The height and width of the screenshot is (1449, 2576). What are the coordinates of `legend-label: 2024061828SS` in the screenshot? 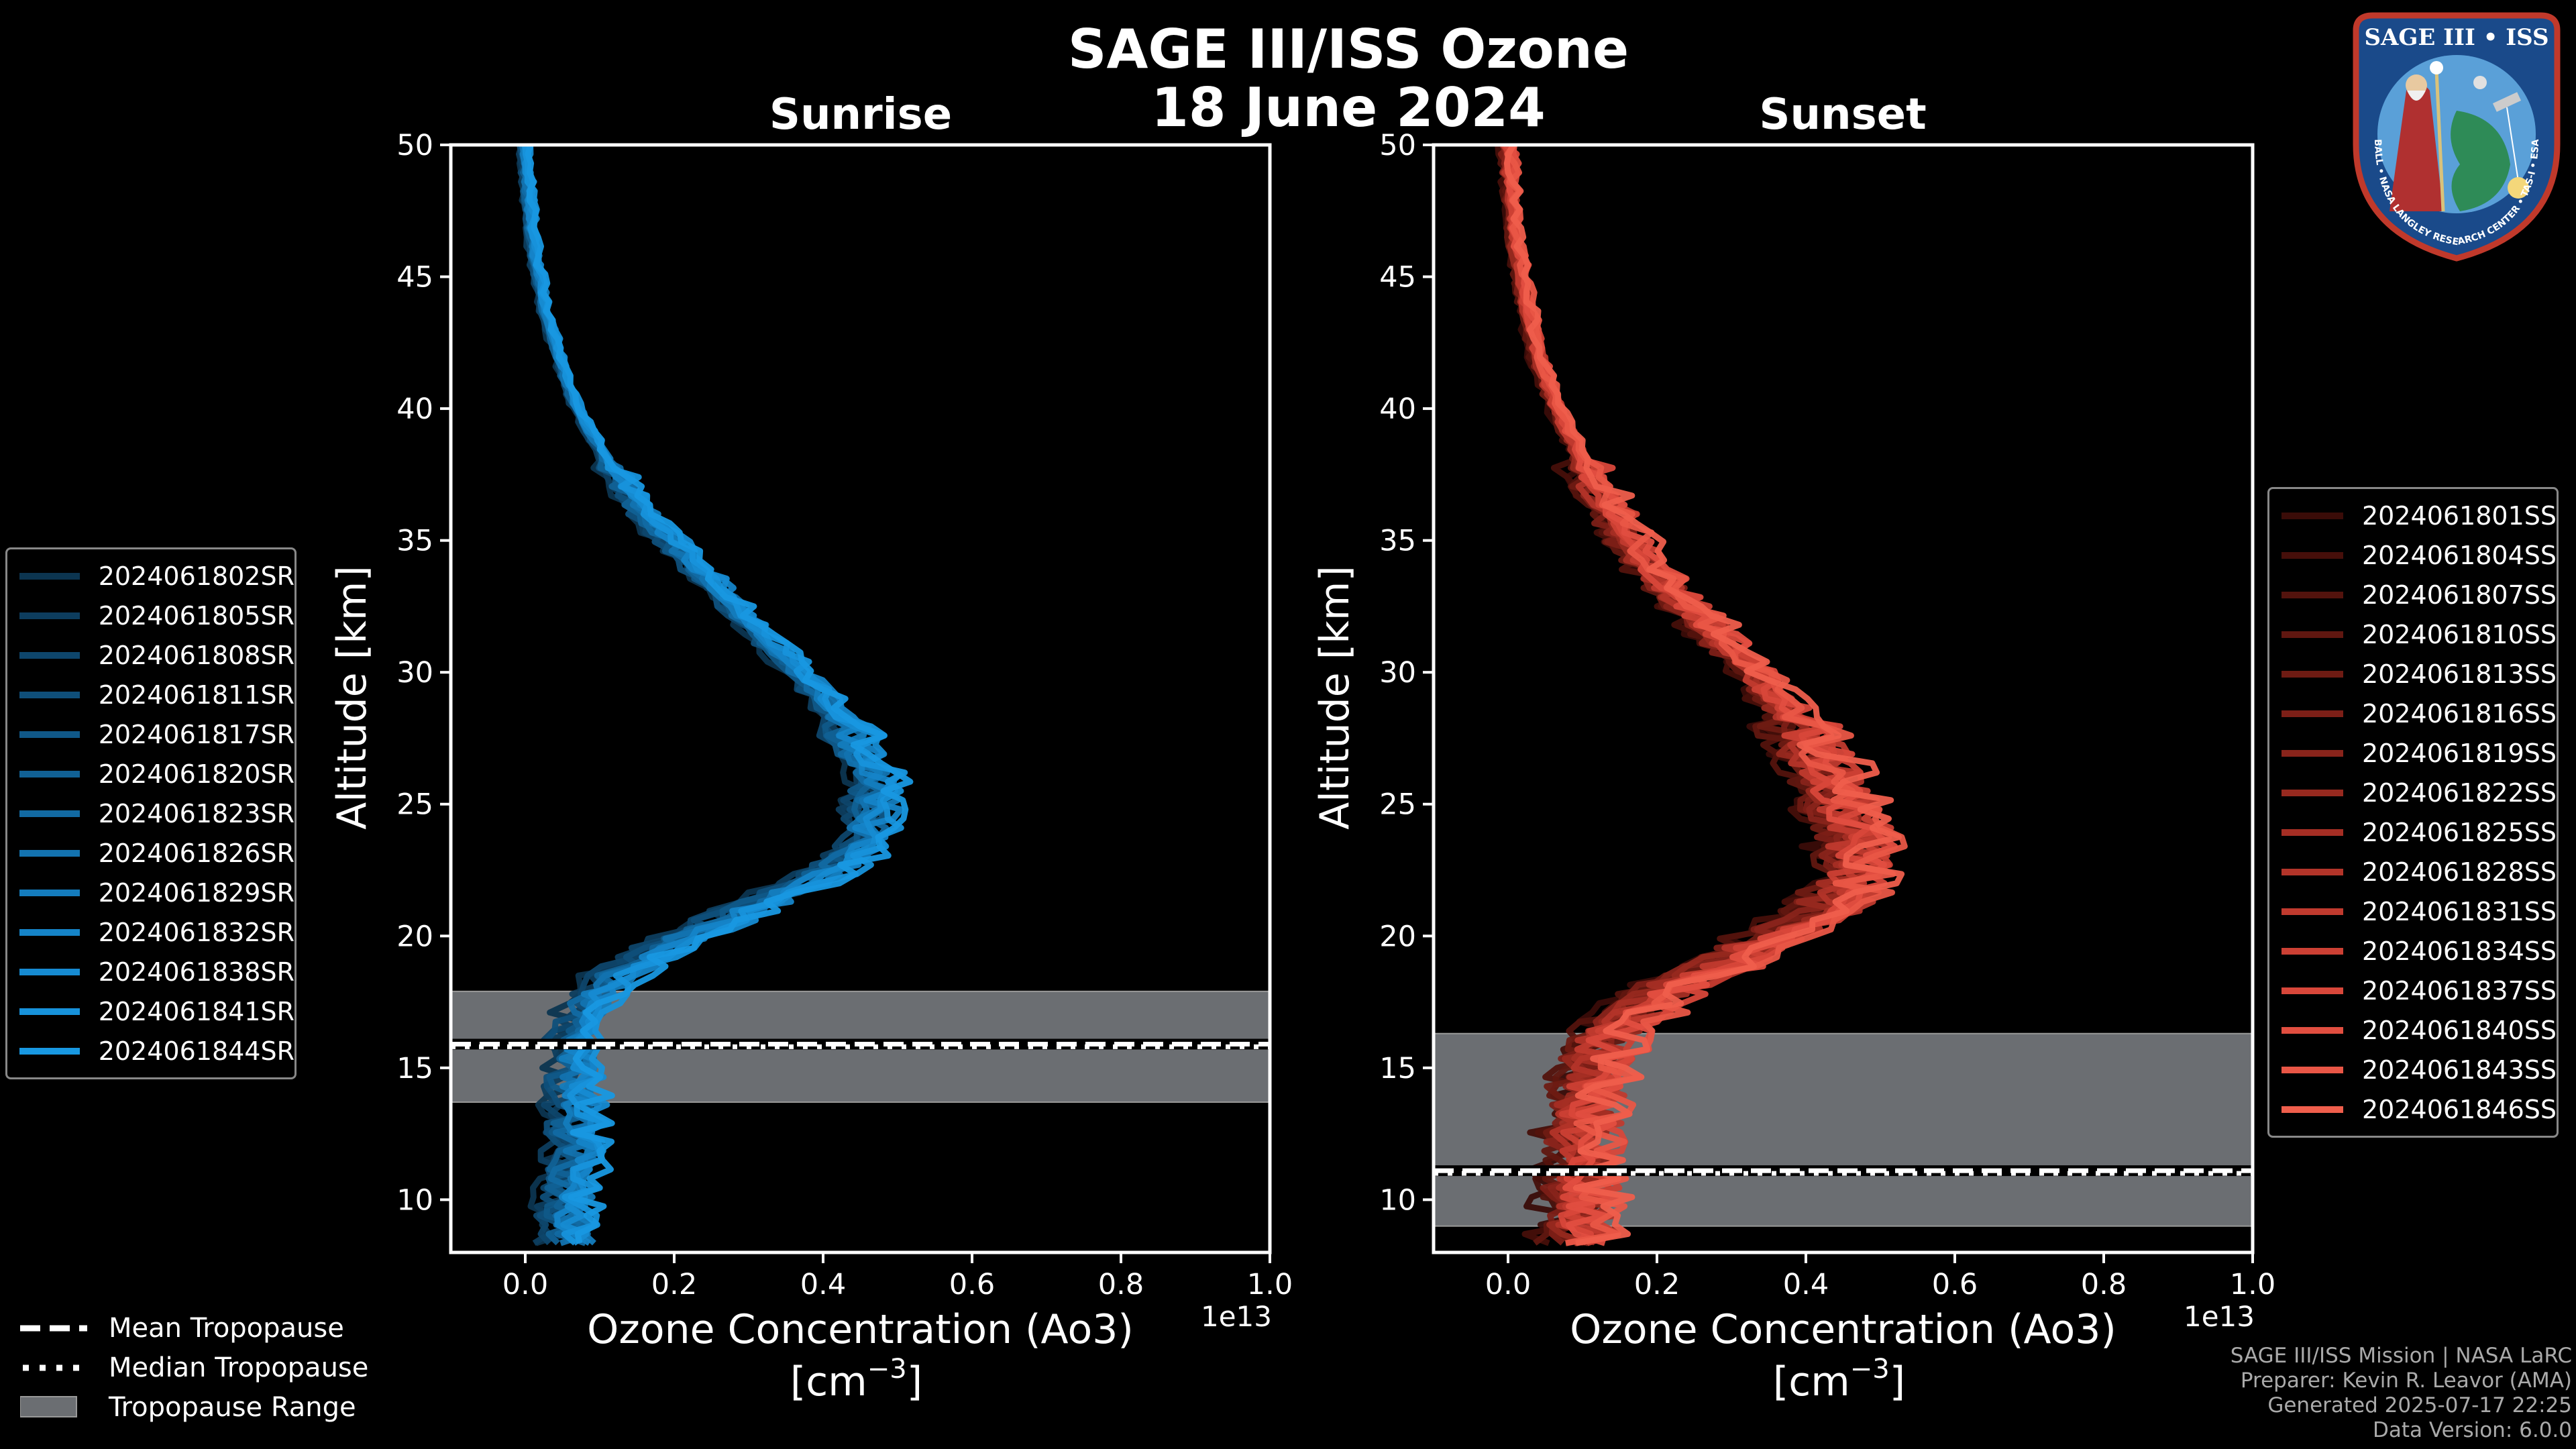 It's located at (2459, 872).